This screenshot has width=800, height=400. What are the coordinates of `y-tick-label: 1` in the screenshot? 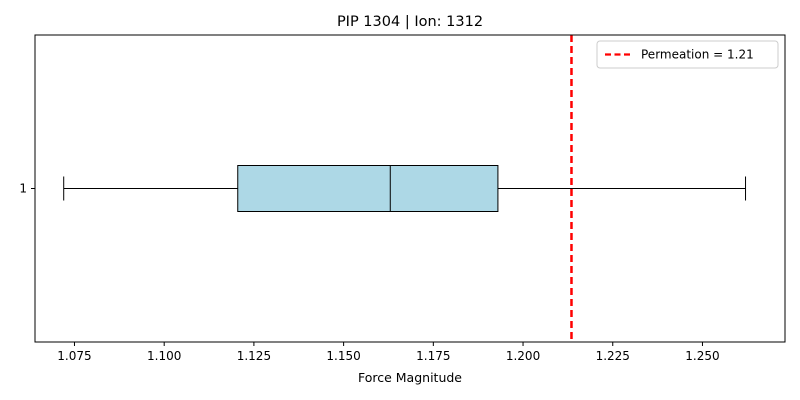 It's located at (23, 189).